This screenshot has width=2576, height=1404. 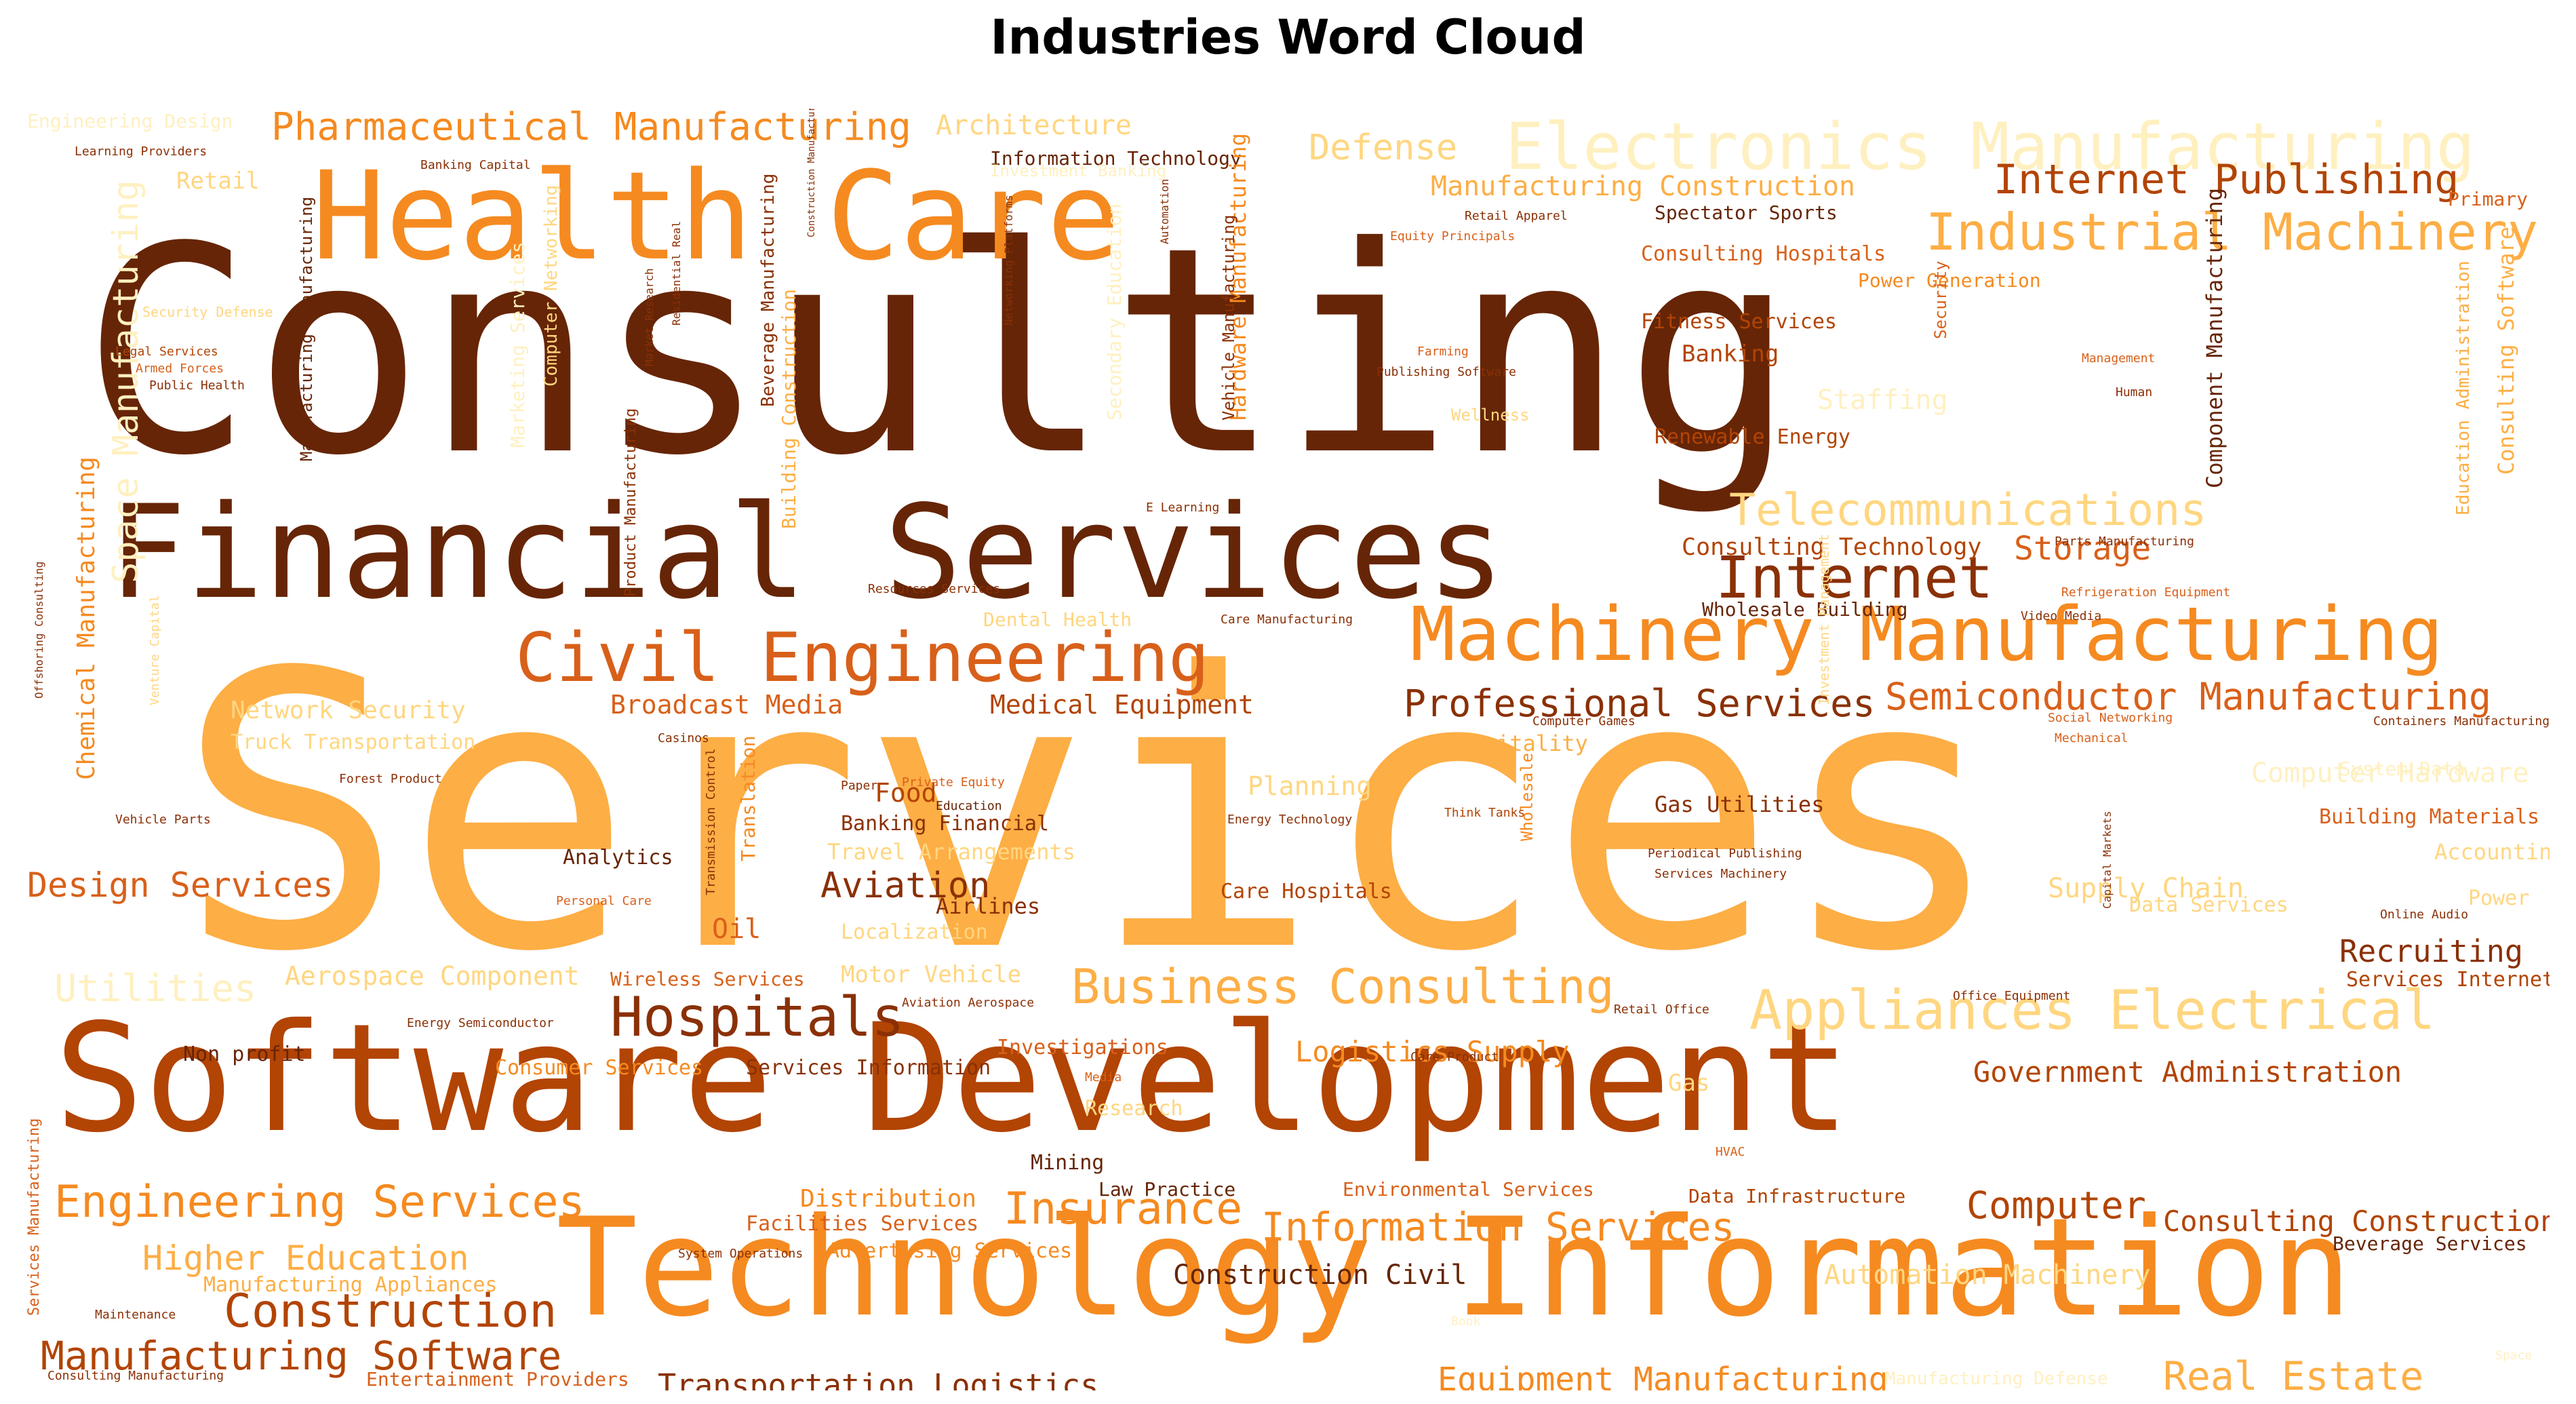 What do you see at coordinates (1940, 299) in the screenshot?
I see `word-security: Security` at bounding box center [1940, 299].